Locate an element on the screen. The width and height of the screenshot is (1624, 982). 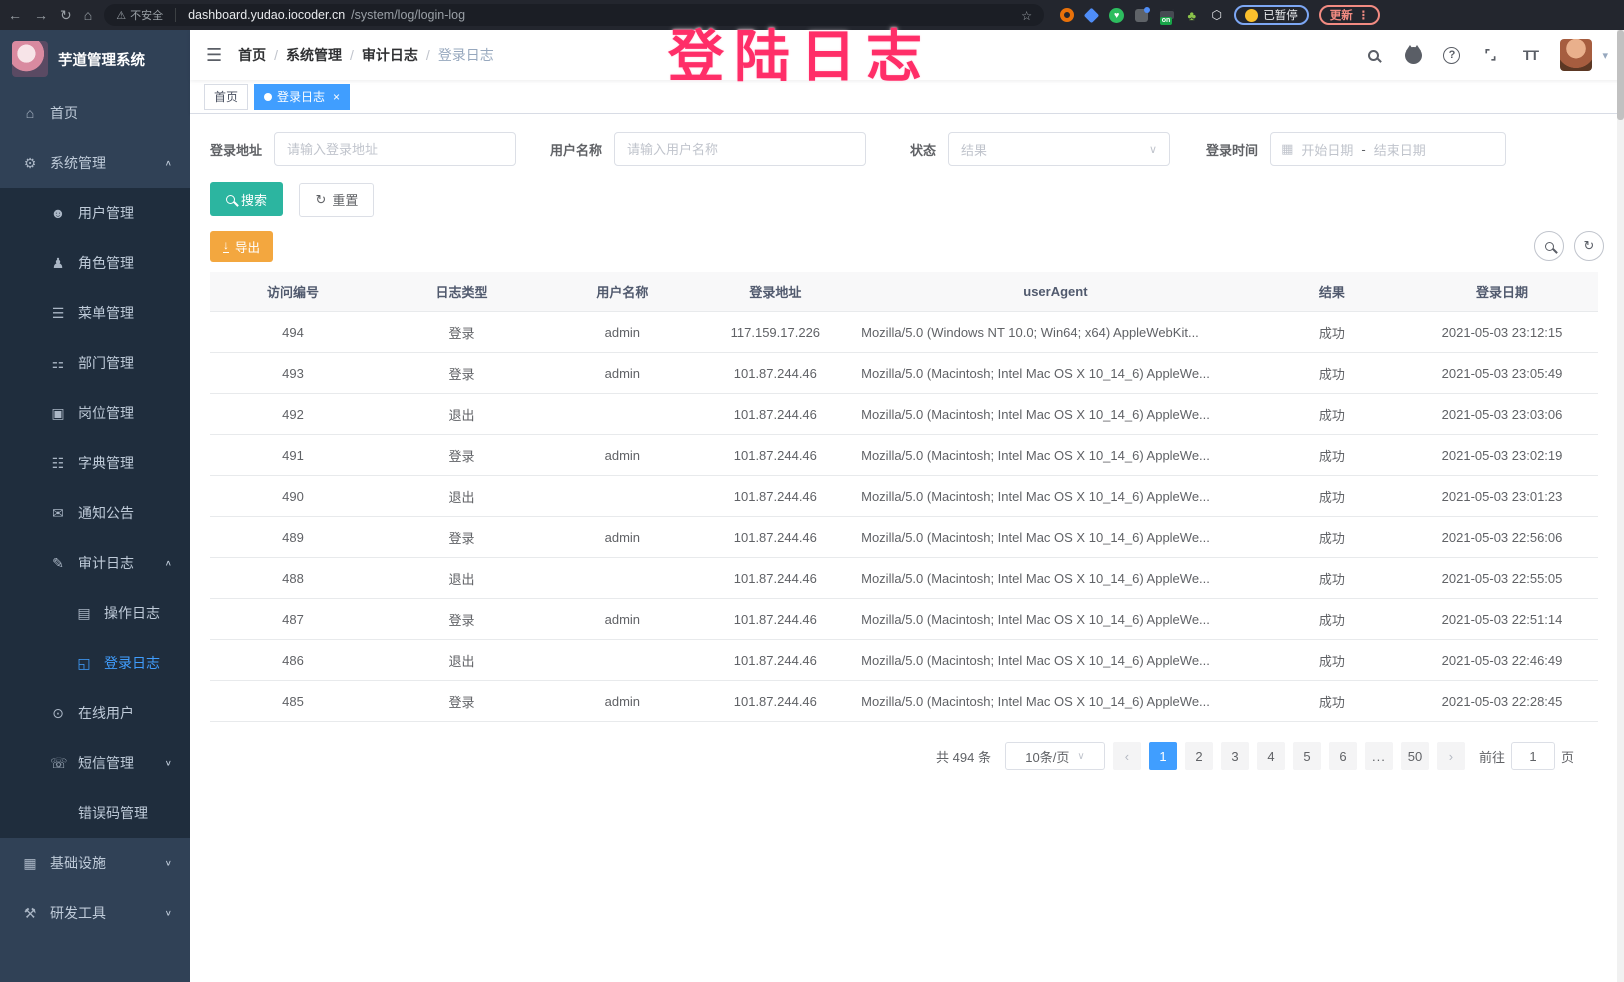
page-button-6: 6 is located at coordinates (1342, 756).